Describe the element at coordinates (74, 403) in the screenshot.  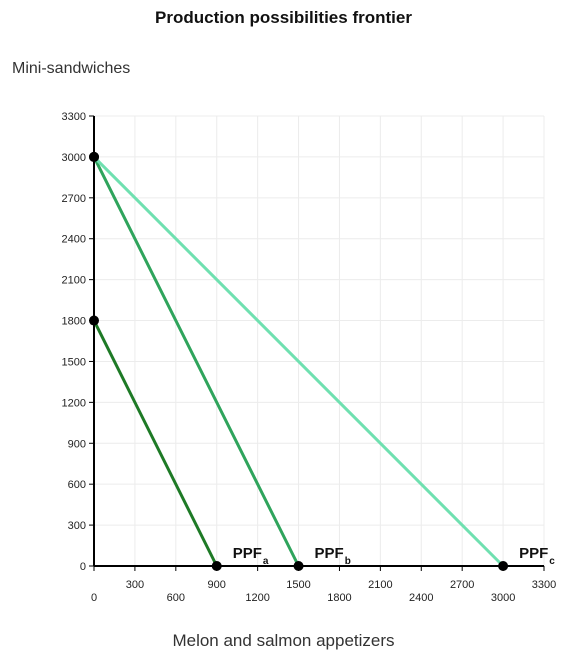
I see `y-tick-label: 1200` at that location.